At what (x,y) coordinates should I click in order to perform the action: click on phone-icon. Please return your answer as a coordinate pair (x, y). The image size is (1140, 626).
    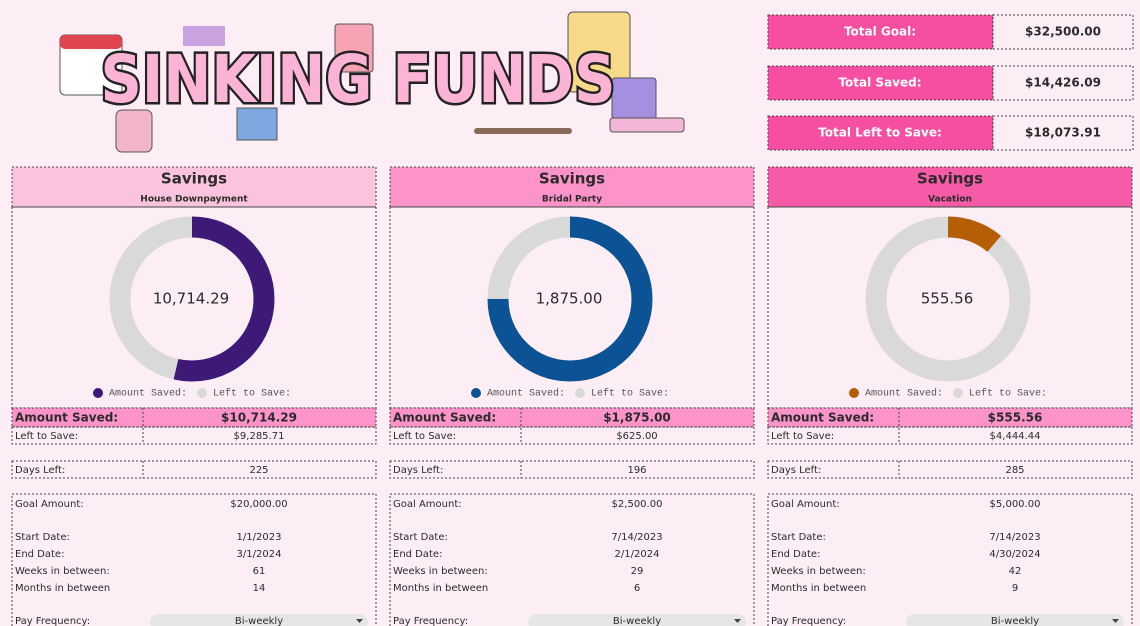
    Looking at the image, I should click on (134, 131).